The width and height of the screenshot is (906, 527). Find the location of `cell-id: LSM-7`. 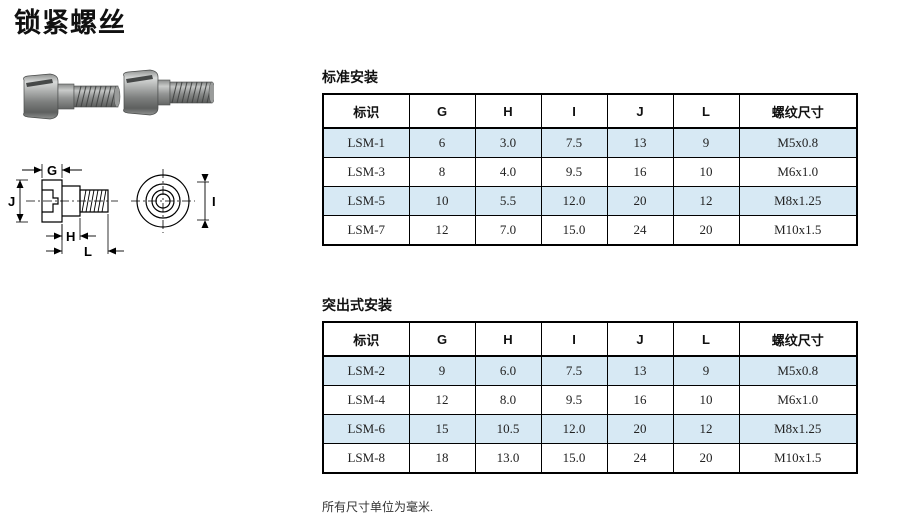

cell-id: LSM-7 is located at coordinates (366, 230).